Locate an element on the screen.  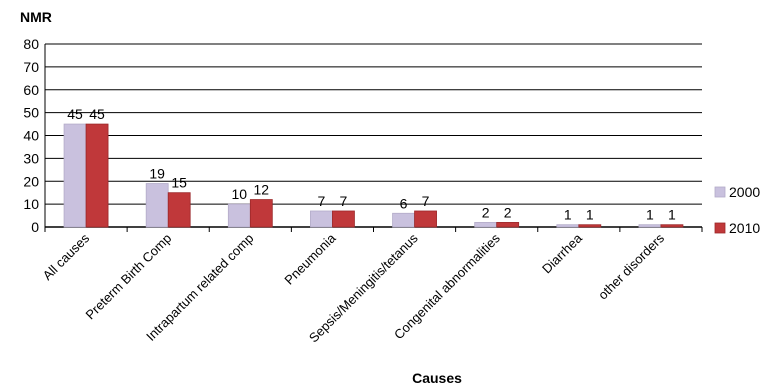
data-label: 6 is located at coordinates (404, 203).